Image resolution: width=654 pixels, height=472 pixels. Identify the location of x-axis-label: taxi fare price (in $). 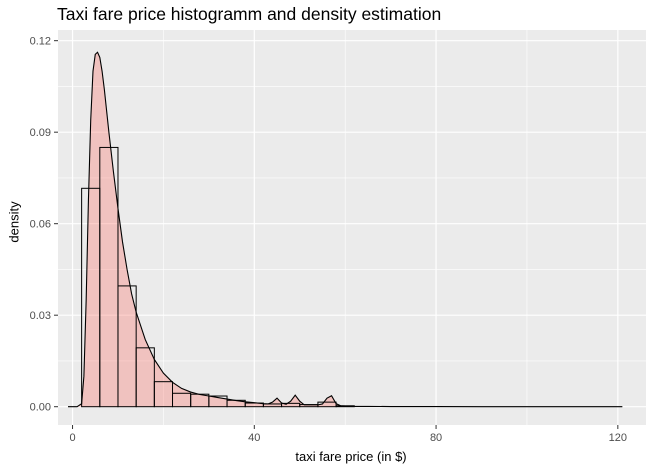
(351, 456).